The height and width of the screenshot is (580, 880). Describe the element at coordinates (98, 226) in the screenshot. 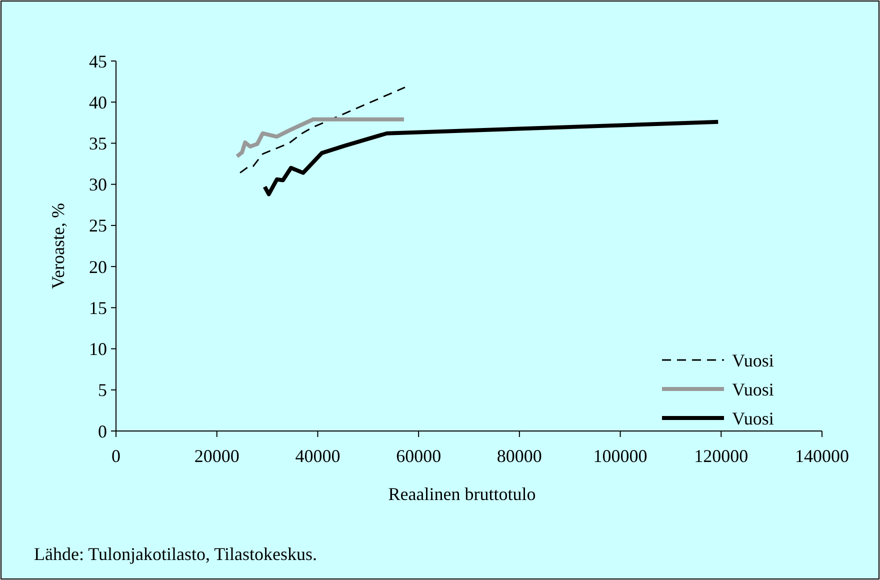

I see `y-tick-label: 25` at that location.